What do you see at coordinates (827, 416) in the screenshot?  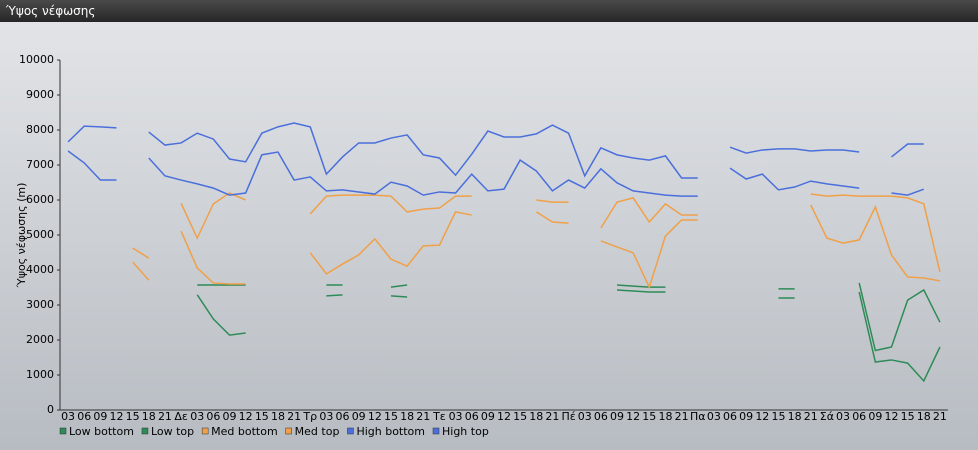 I see `x-tick-label: Σά` at bounding box center [827, 416].